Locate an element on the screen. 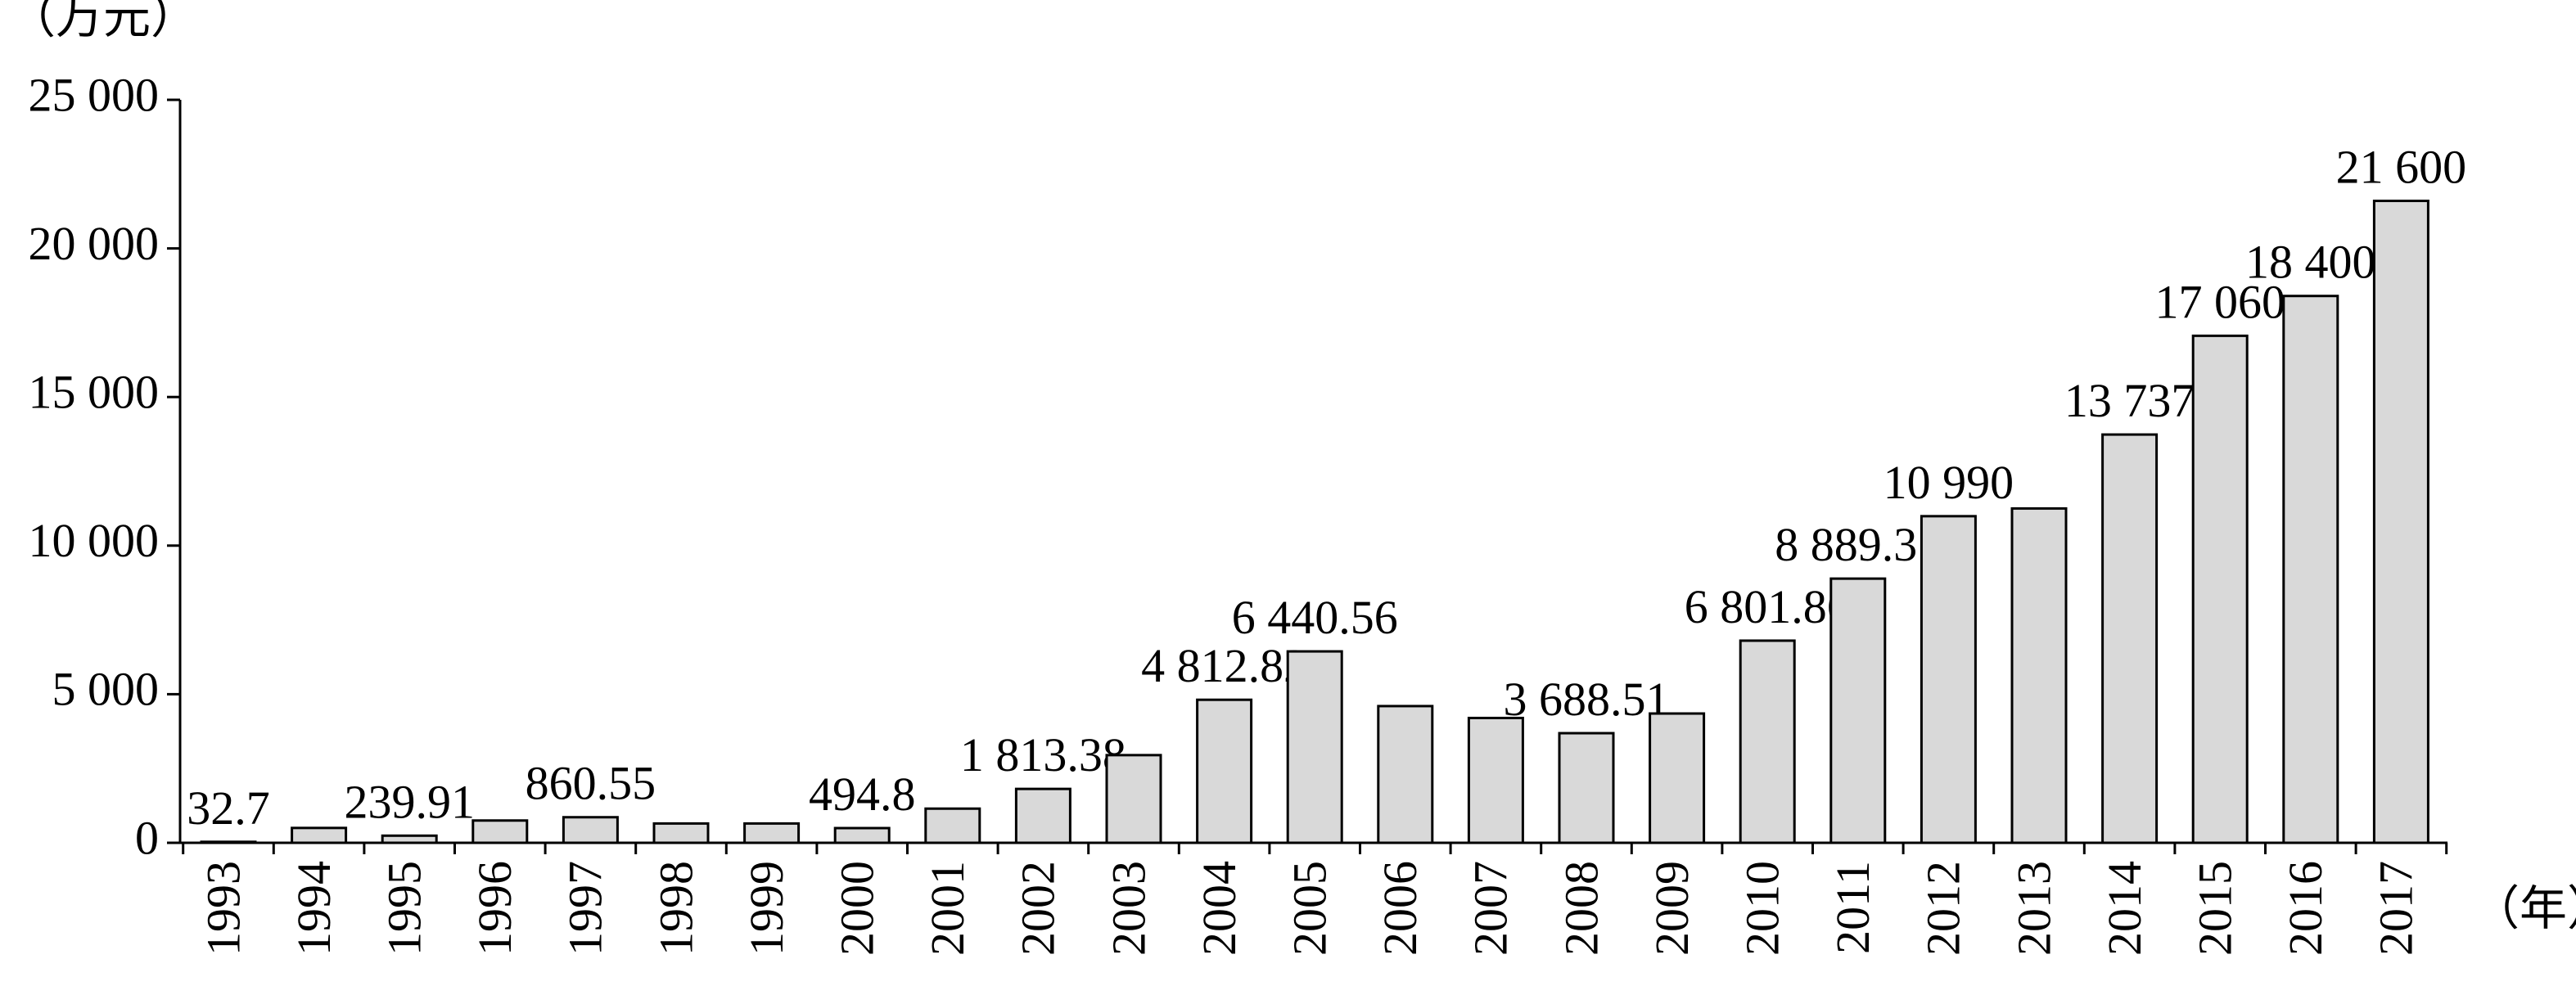 The image size is (2576, 986). value-label: 860.55 is located at coordinates (591, 783).